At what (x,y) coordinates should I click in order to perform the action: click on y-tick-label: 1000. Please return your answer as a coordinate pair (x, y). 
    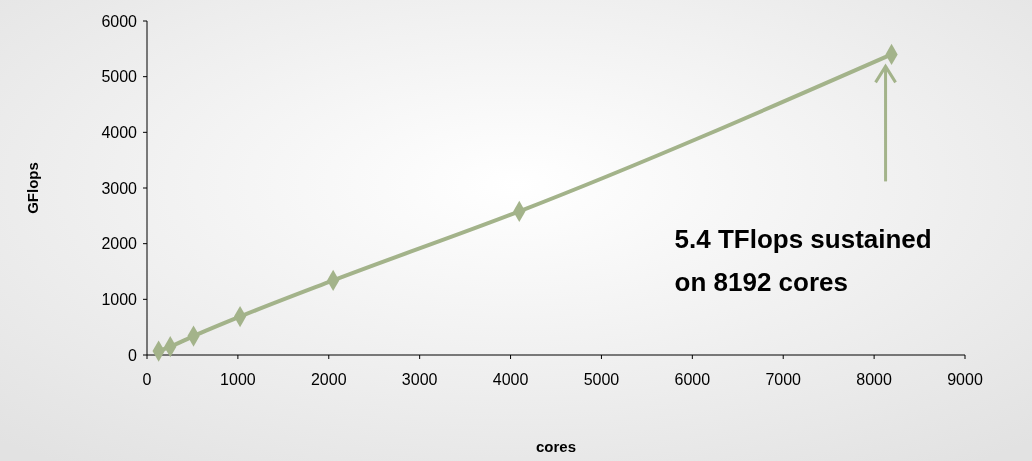
    Looking at the image, I should click on (119, 299).